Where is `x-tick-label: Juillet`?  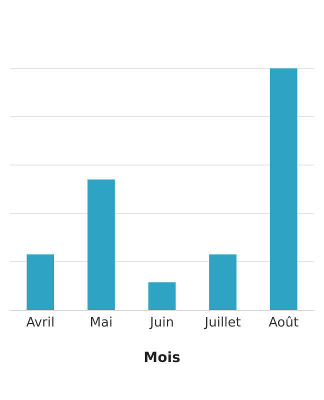 x-tick-label: Juillet is located at coordinates (222, 323).